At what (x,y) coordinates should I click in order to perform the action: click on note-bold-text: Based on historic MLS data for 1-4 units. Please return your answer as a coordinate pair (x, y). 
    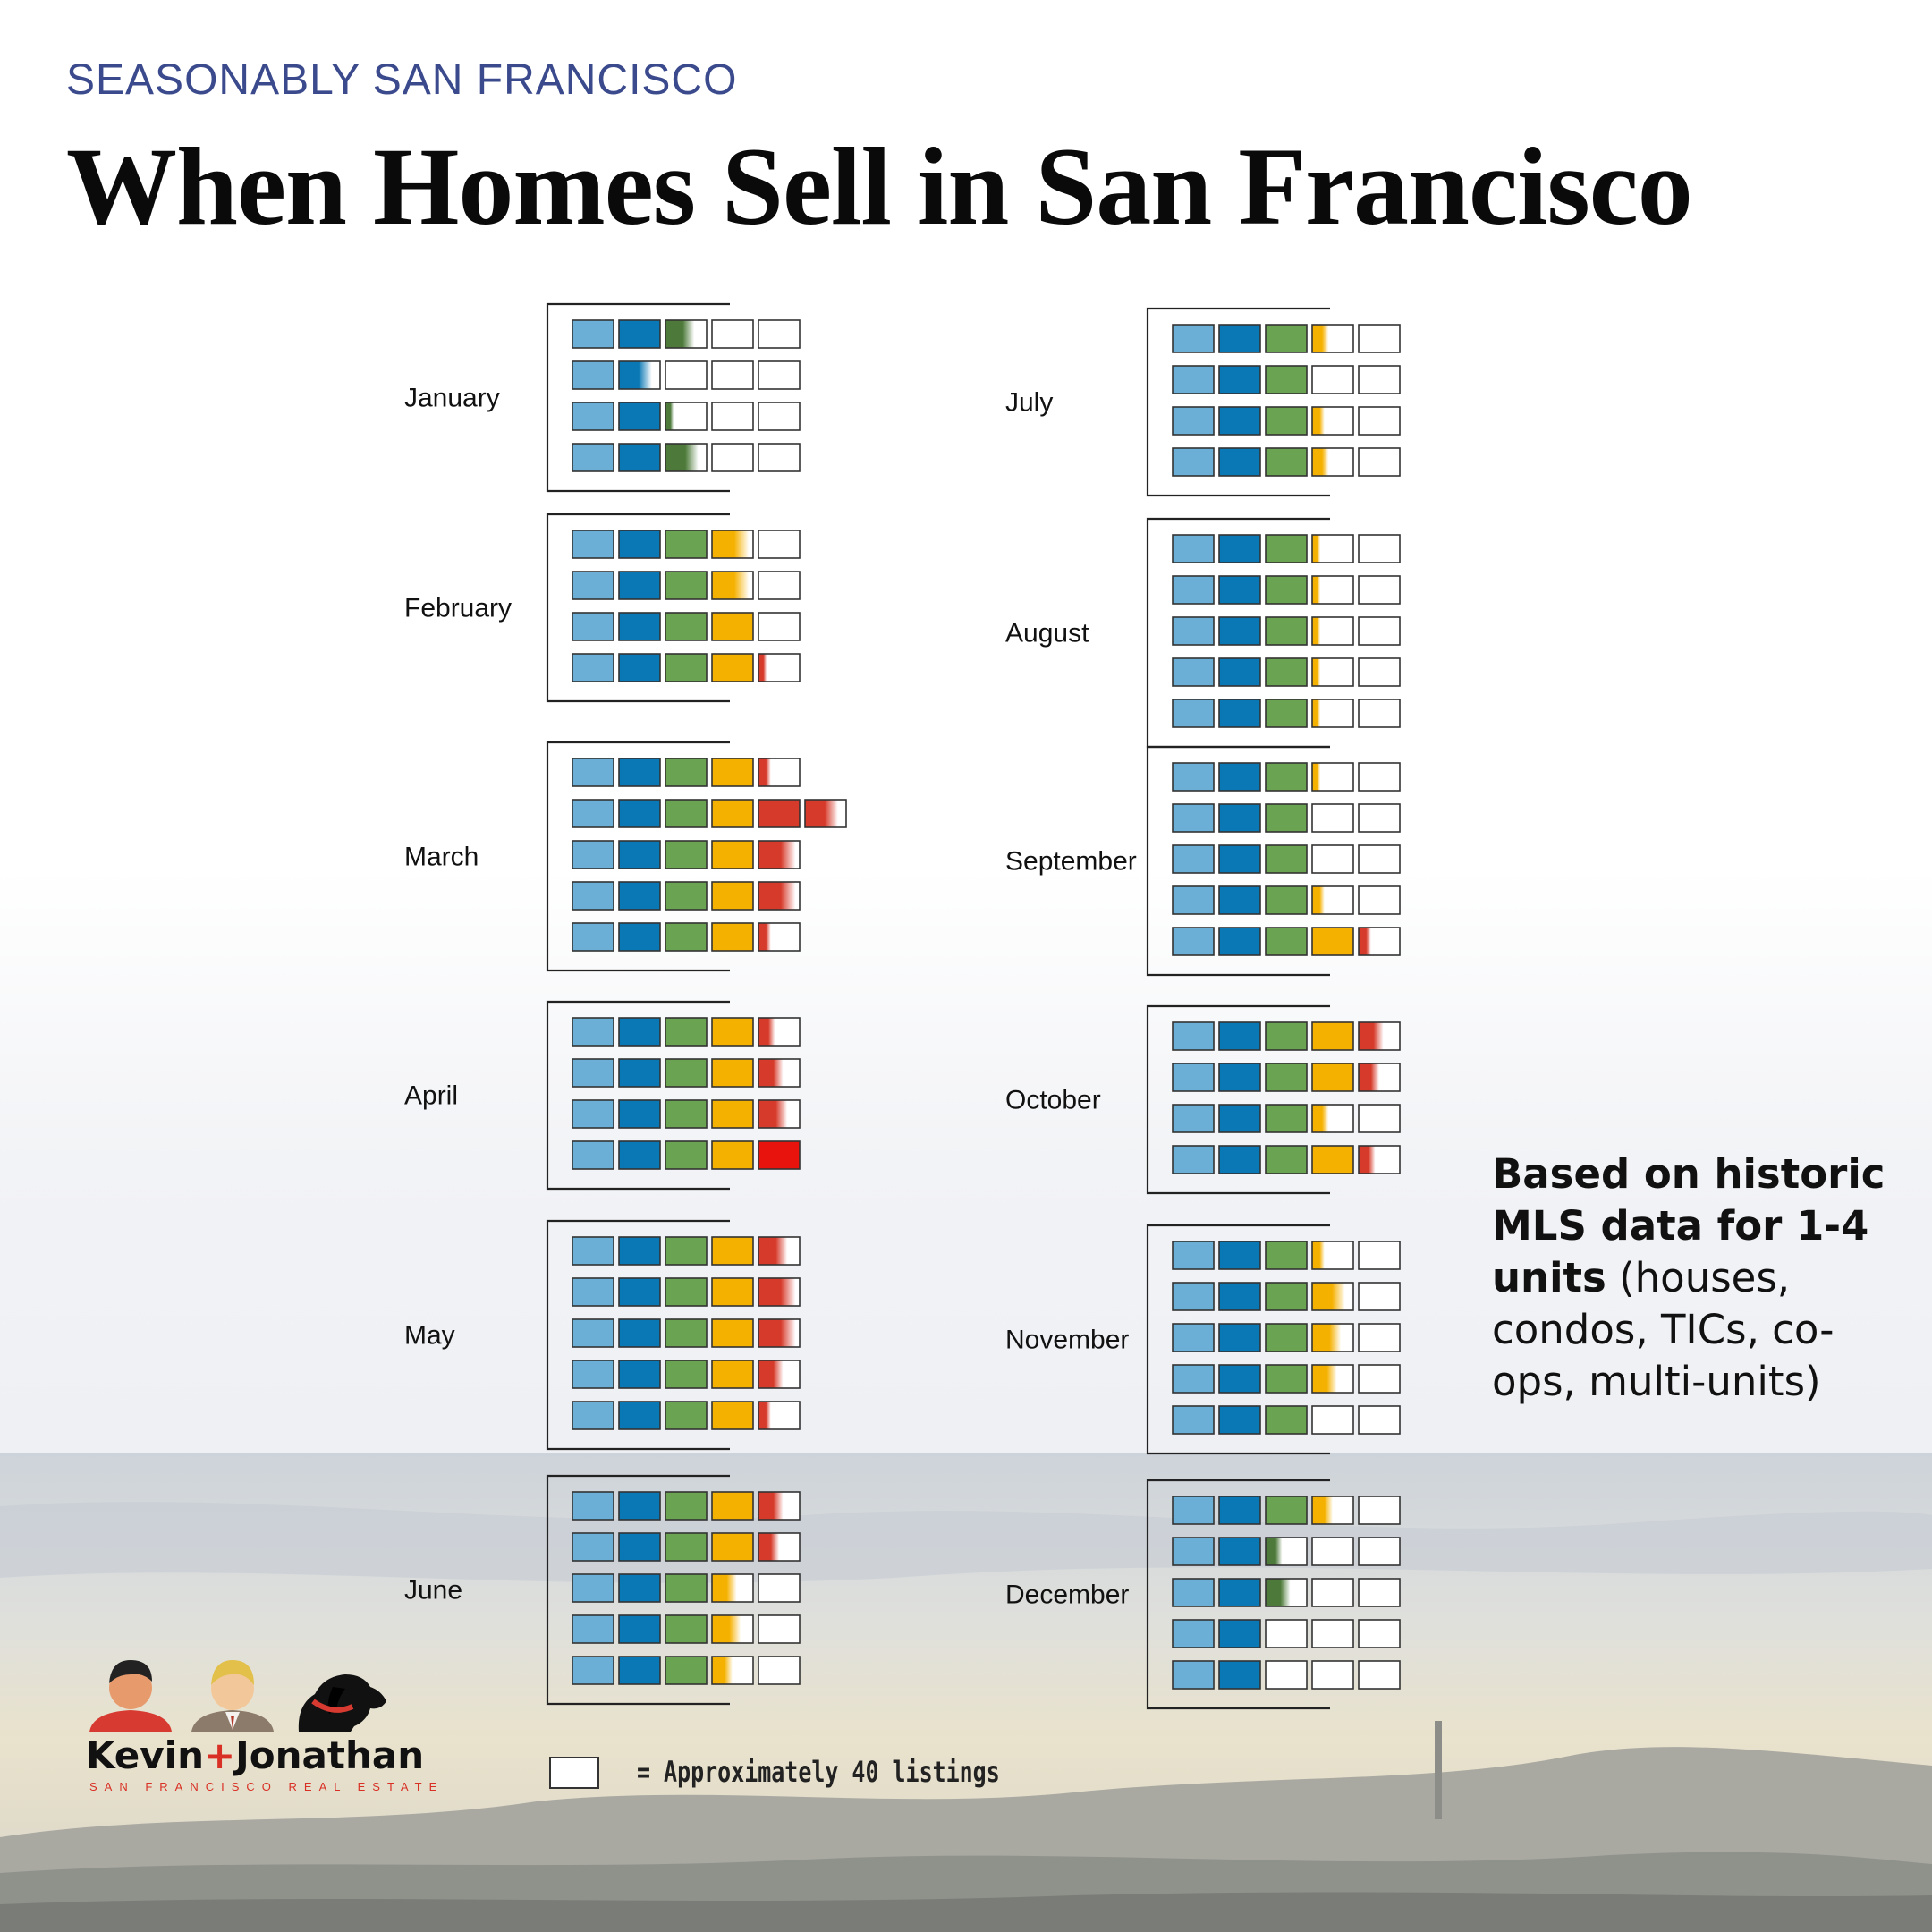
    Looking at the image, I should click on (1688, 1225).